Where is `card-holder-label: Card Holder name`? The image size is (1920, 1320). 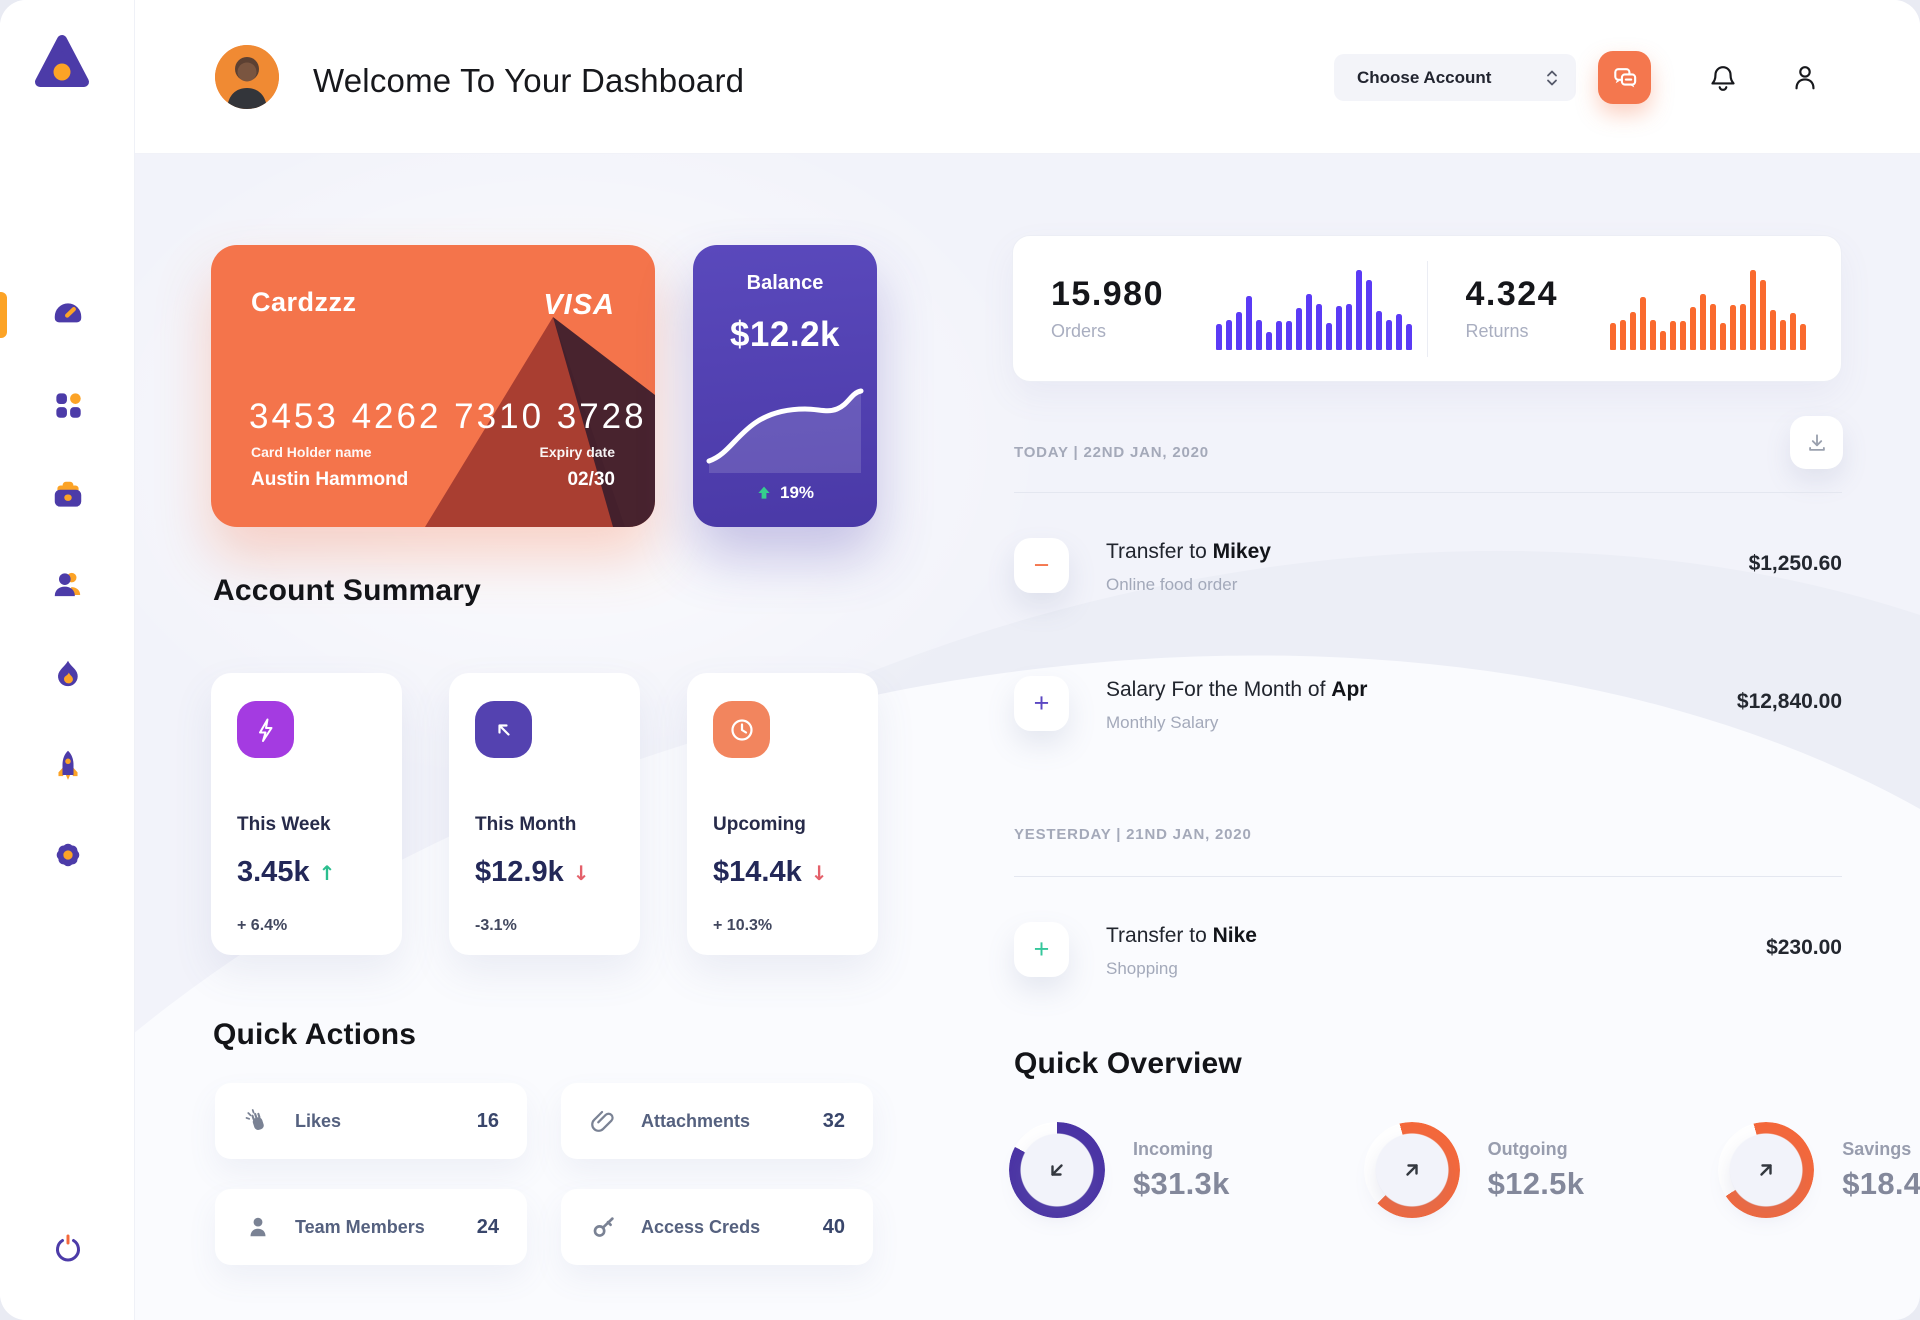
card-holder-label: Card Holder name is located at coordinates (311, 452).